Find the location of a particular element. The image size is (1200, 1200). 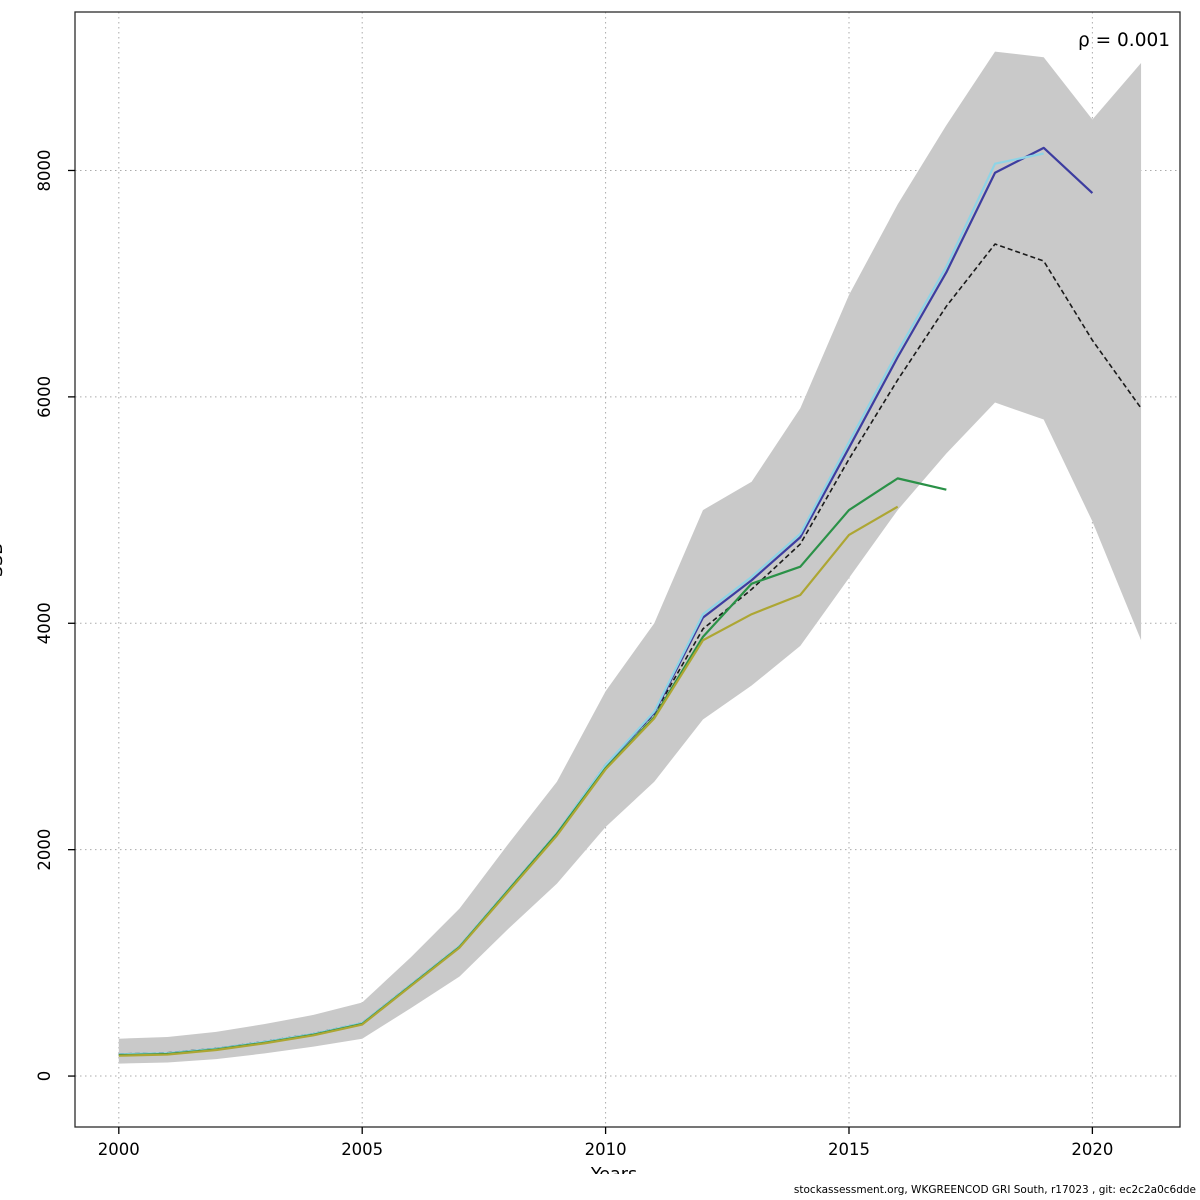

y-tick-label: 0 is located at coordinates (44, 1076).